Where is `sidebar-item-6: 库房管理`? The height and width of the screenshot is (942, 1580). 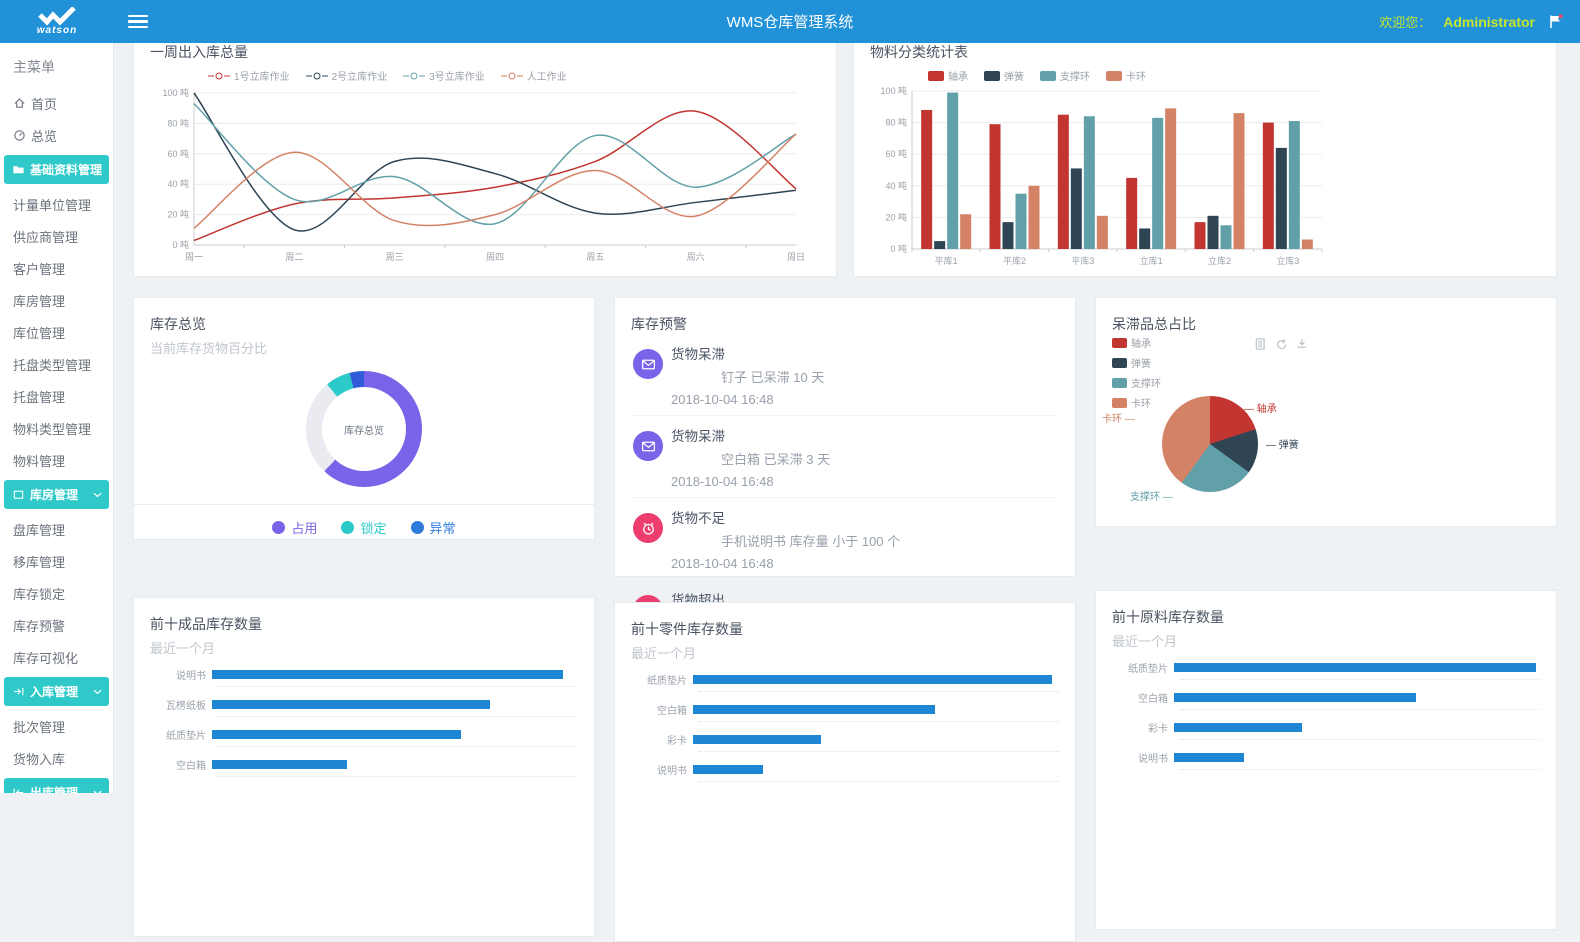
sidebar-item-6: 库房管理 is located at coordinates (56, 300).